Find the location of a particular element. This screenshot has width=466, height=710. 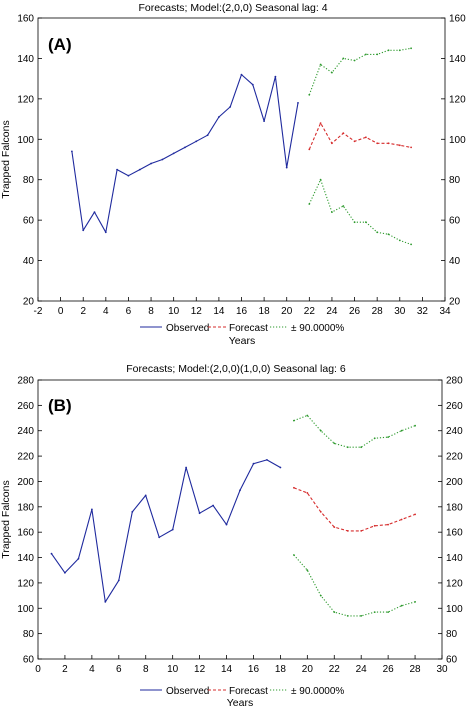

x-tick-label: 14 is located at coordinates (227, 669).